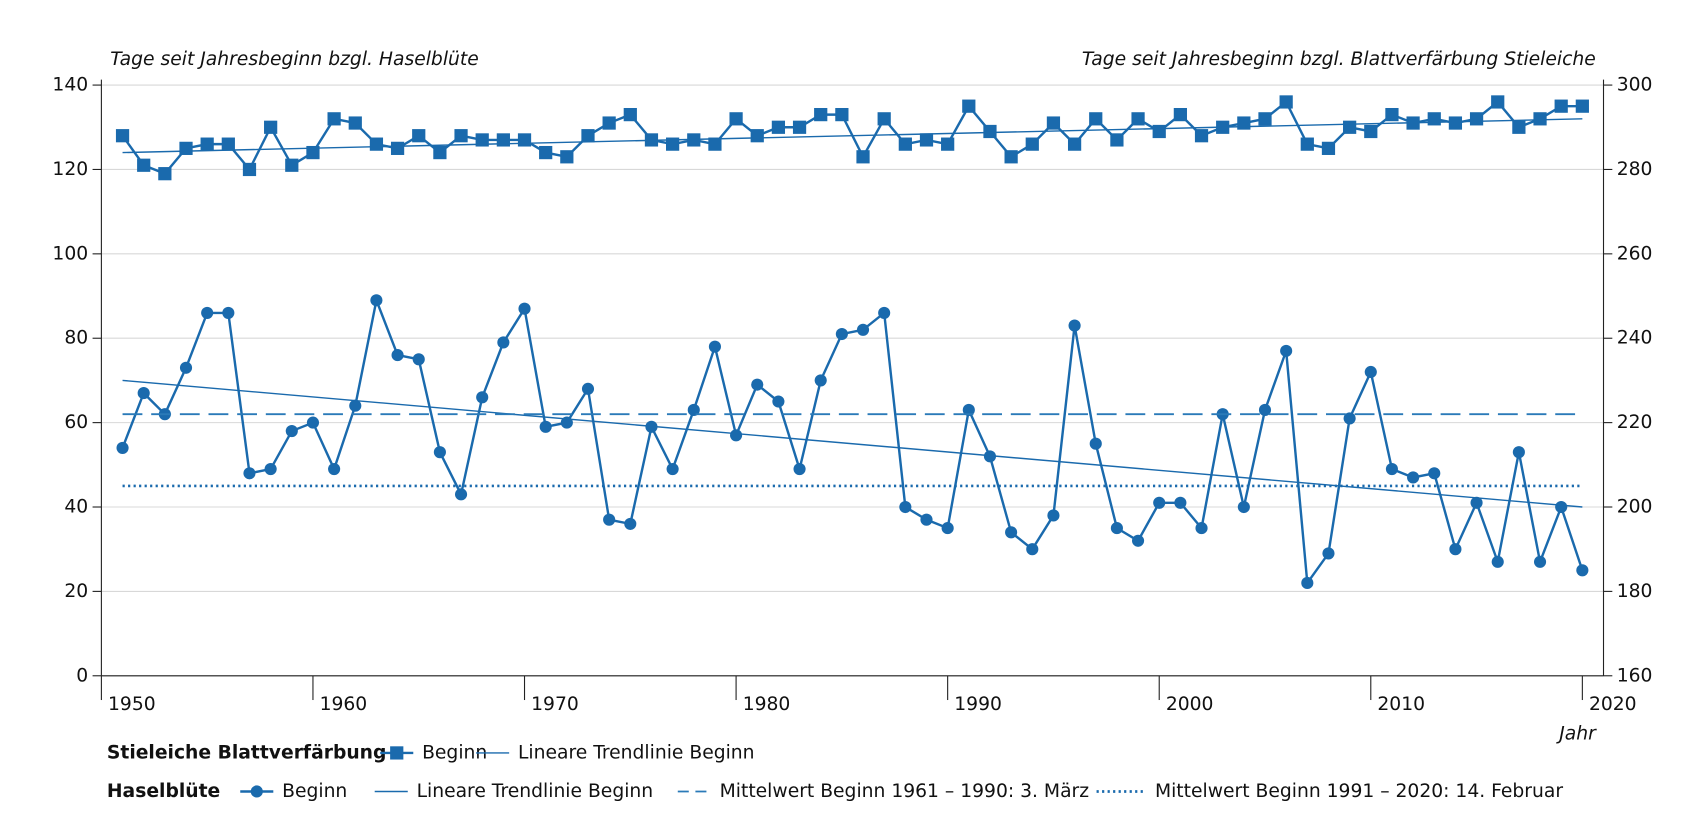 The image size is (1706, 838). I want to click on x-tick-label: 1970, so click(555, 704).